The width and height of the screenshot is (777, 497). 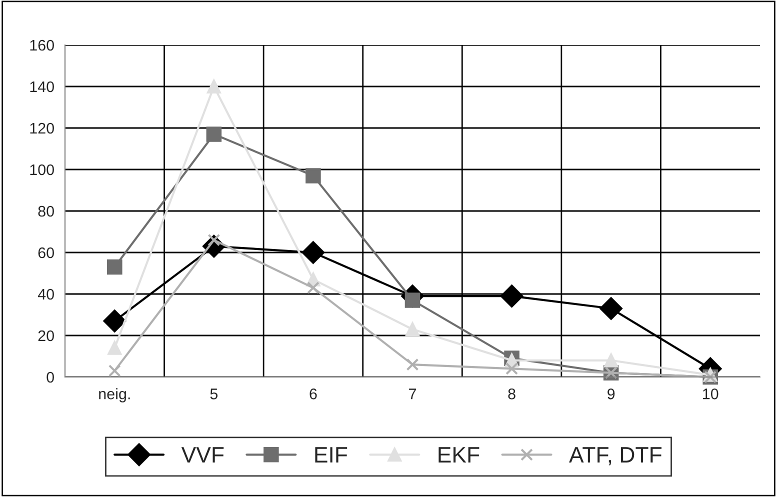 What do you see at coordinates (46, 211) in the screenshot?
I see `y-tick-label: 80` at bounding box center [46, 211].